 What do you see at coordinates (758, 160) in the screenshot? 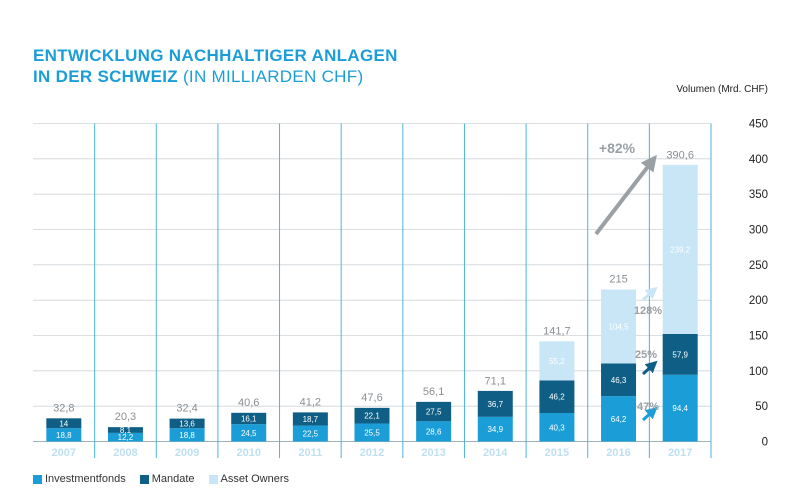
I see `y-tick-label: 400` at bounding box center [758, 160].